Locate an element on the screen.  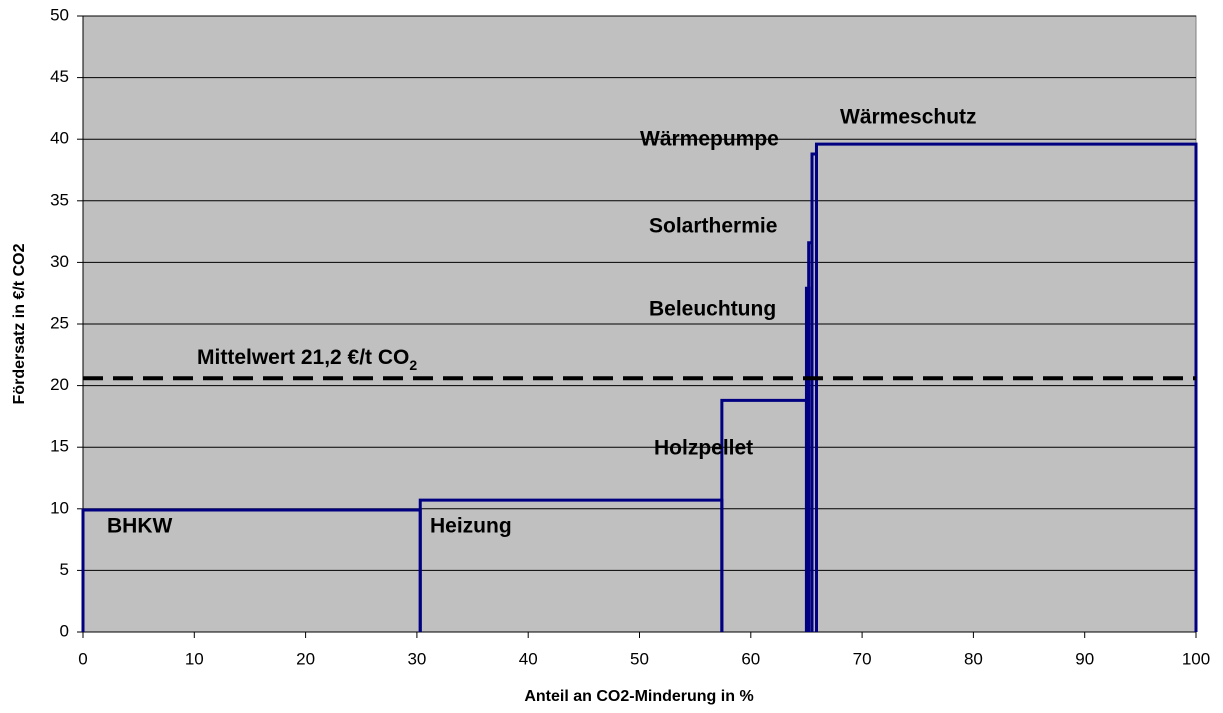
y-tick-label: 25 is located at coordinates (59, 322).